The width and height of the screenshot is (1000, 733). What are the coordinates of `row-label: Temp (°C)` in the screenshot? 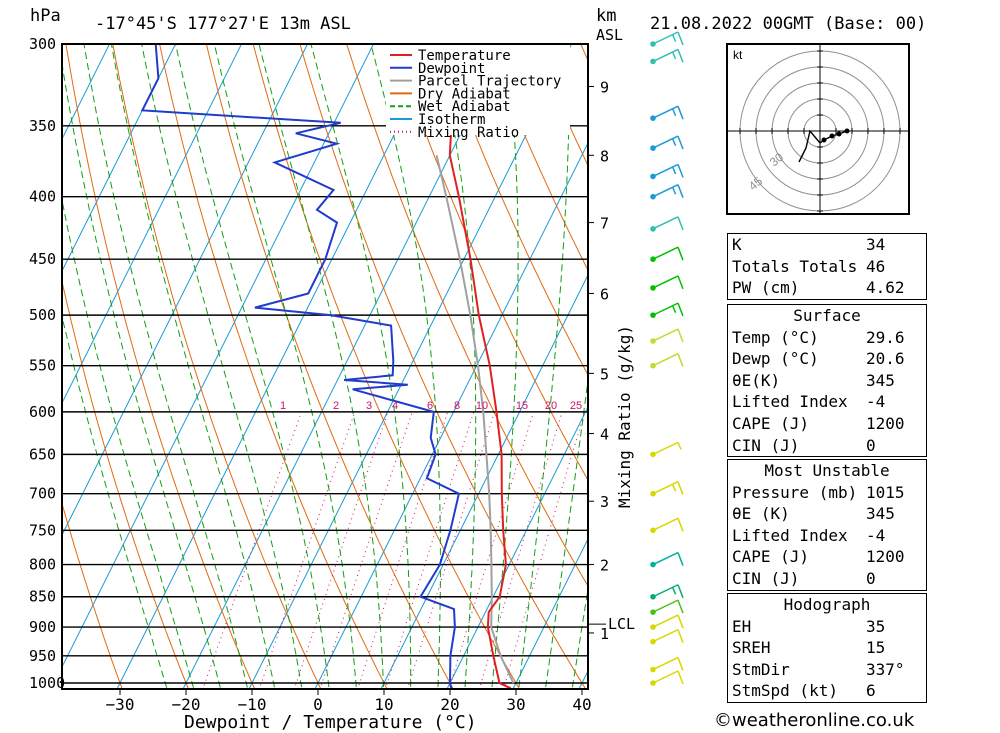 It's located at (775, 337).